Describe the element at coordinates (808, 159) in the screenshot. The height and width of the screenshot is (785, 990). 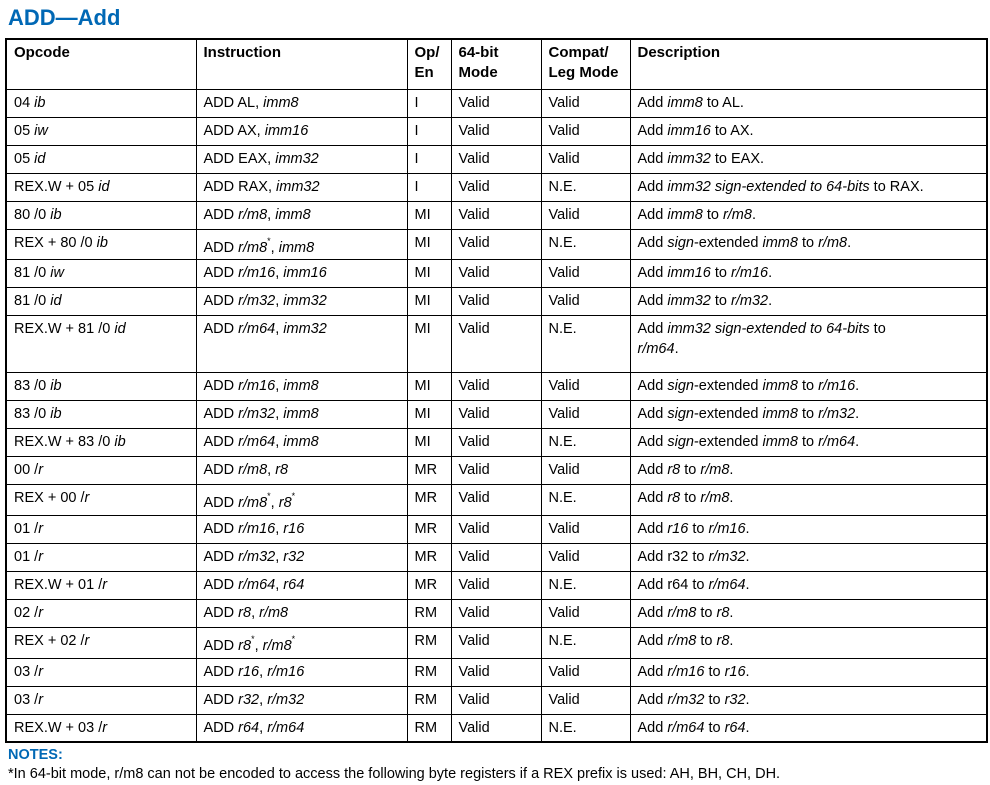
I see `description-cell: Add imm32 to EAX.` at that location.